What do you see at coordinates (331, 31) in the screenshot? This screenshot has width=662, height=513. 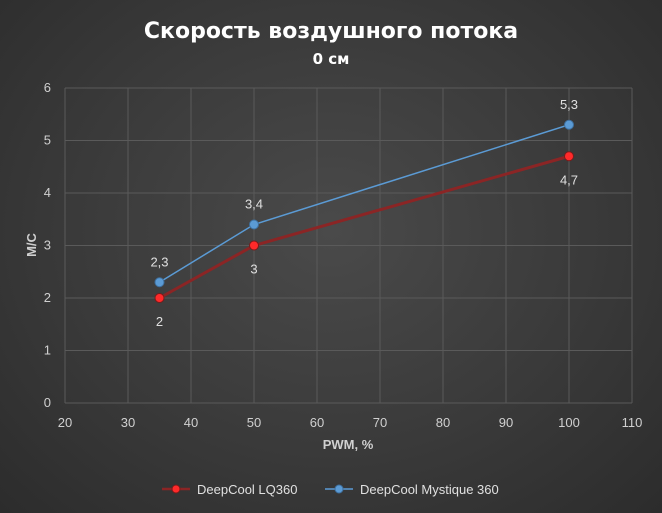 I see `chart-title: Скорость воздушного потока` at bounding box center [331, 31].